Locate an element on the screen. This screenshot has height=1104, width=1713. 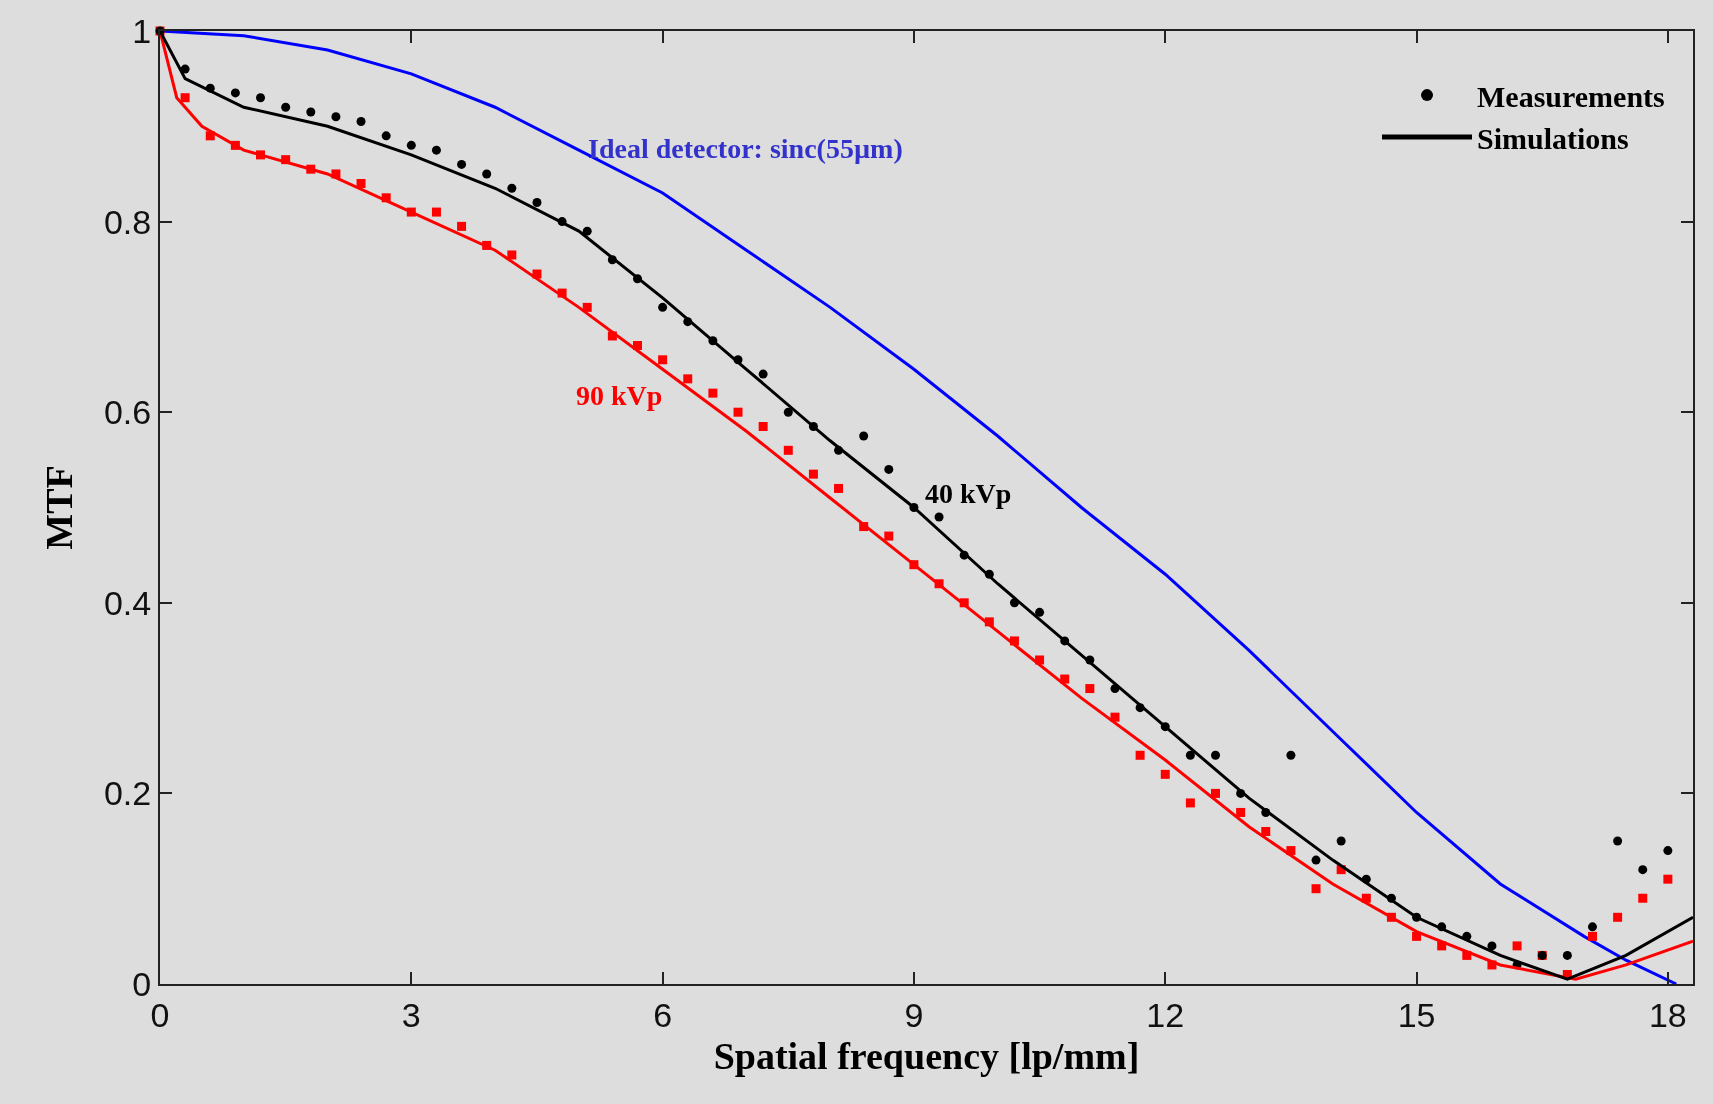
y-tick-label: 0.6 is located at coordinates (127, 412).